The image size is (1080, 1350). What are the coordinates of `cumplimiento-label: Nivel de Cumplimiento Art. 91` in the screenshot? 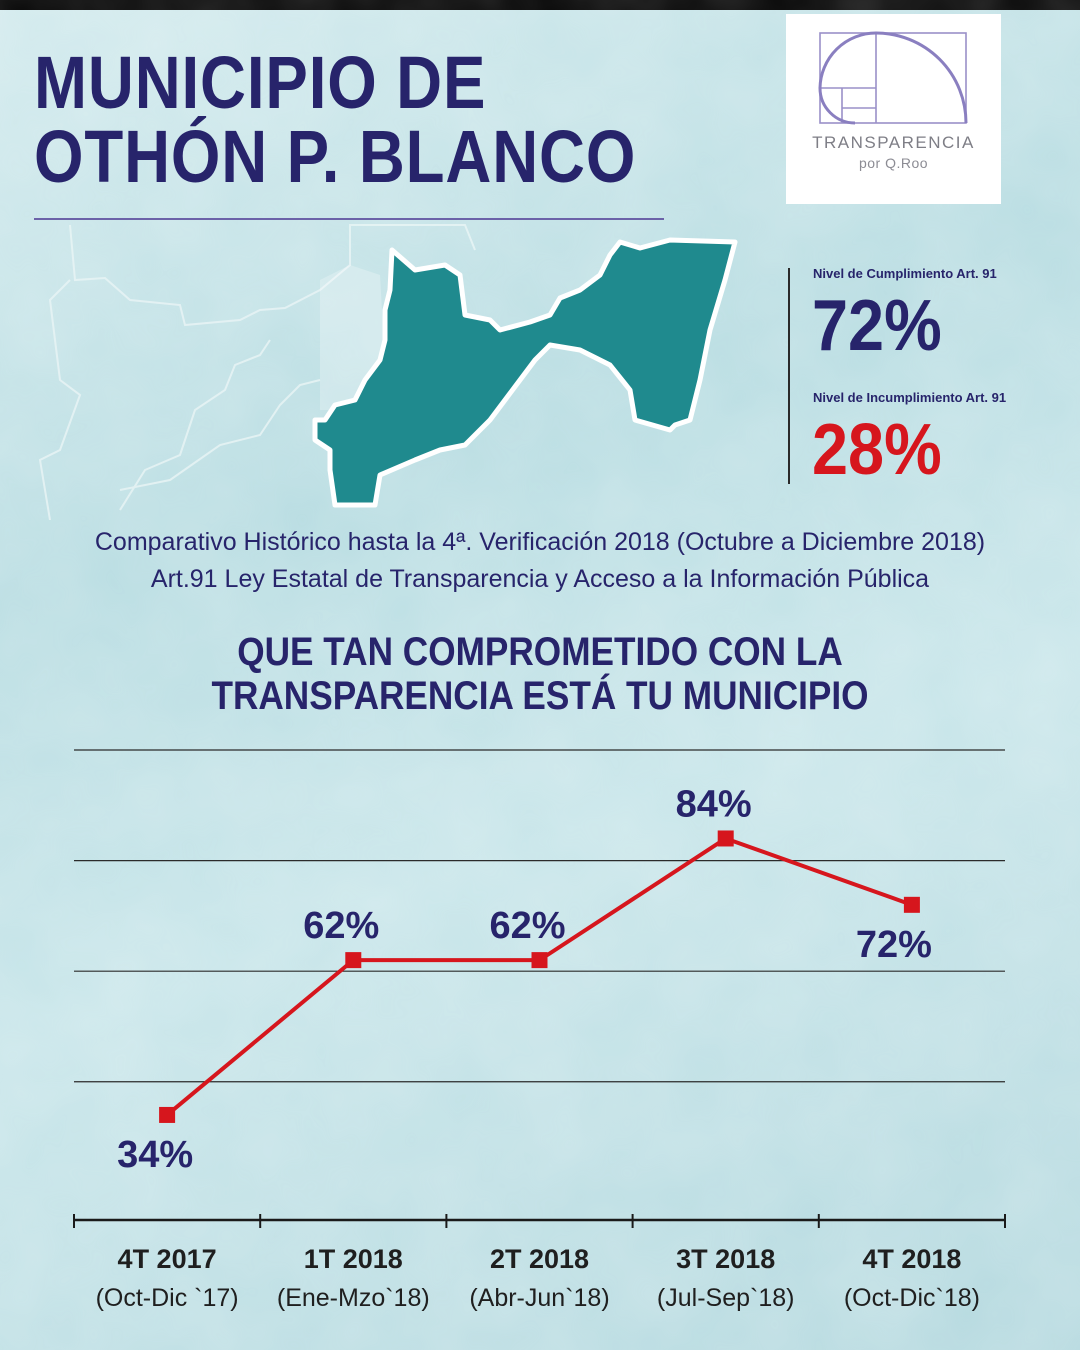 It's located at (905, 273).